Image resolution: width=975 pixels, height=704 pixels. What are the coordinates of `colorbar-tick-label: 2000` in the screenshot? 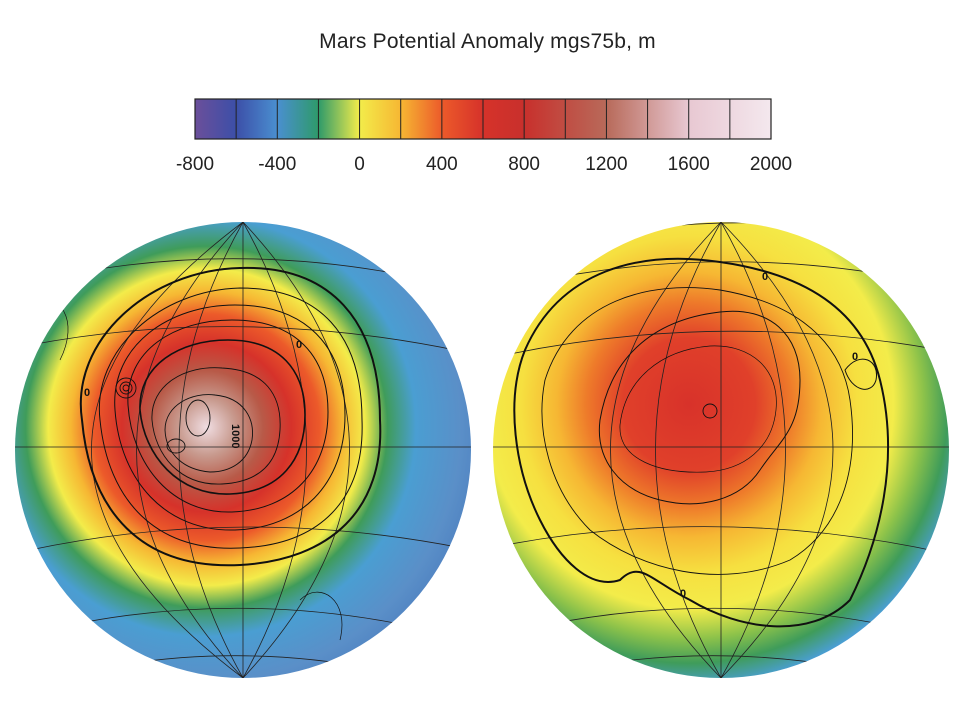 It's located at (771, 164).